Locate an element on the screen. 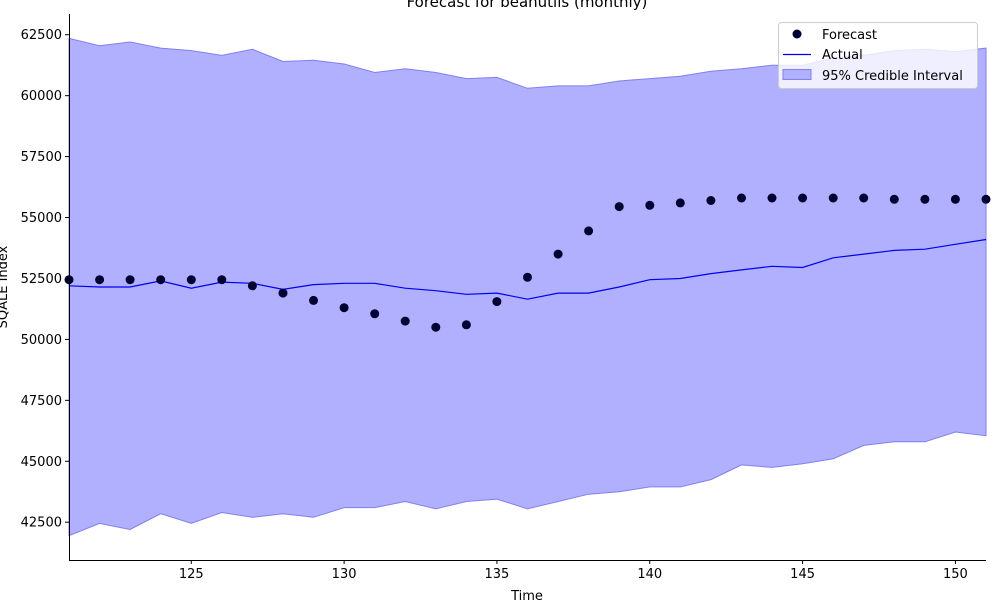 This screenshot has height=600, width=1000. legend-actual-label: Actual is located at coordinates (842, 55).